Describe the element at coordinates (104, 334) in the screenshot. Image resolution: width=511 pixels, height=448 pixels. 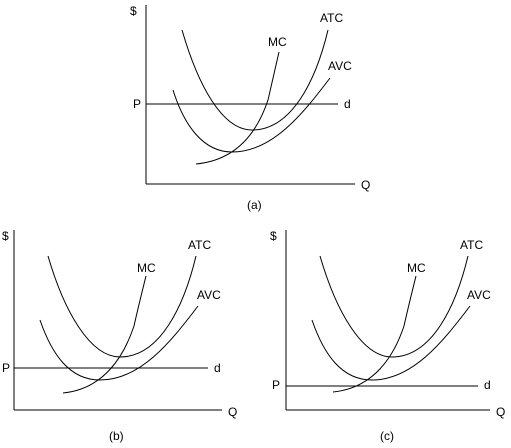
I see `panel-b-mc-curve` at that location.